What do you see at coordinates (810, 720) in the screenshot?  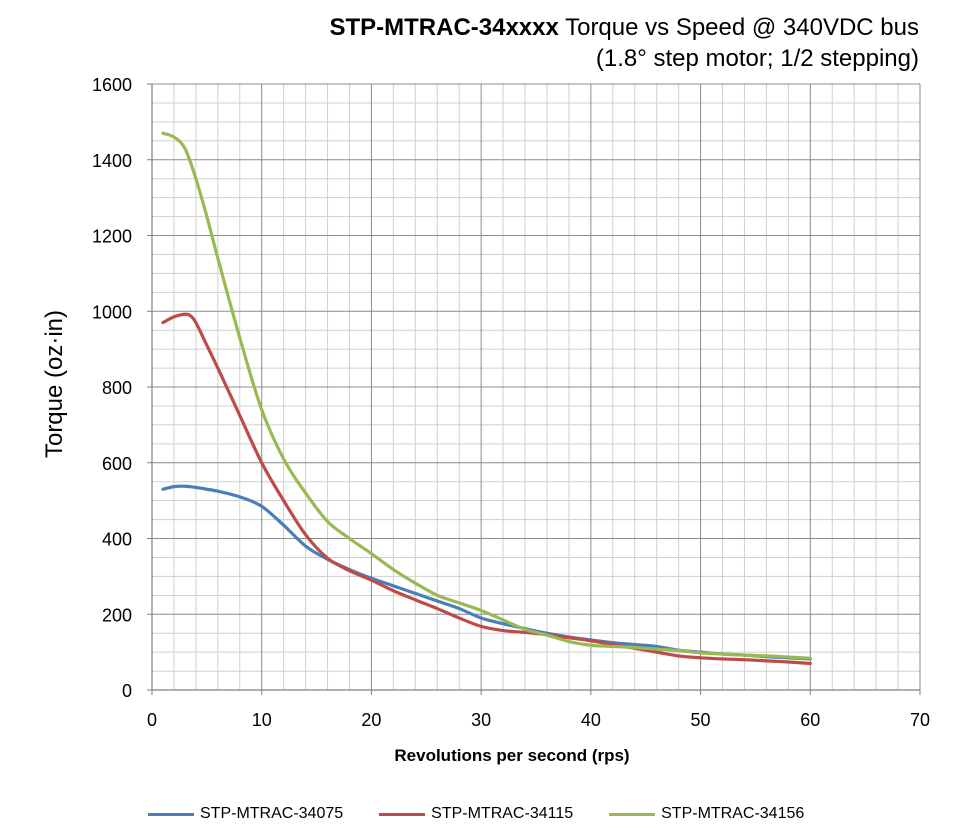 I see `x-tick-label: 60` at bounding box center [810, 720].